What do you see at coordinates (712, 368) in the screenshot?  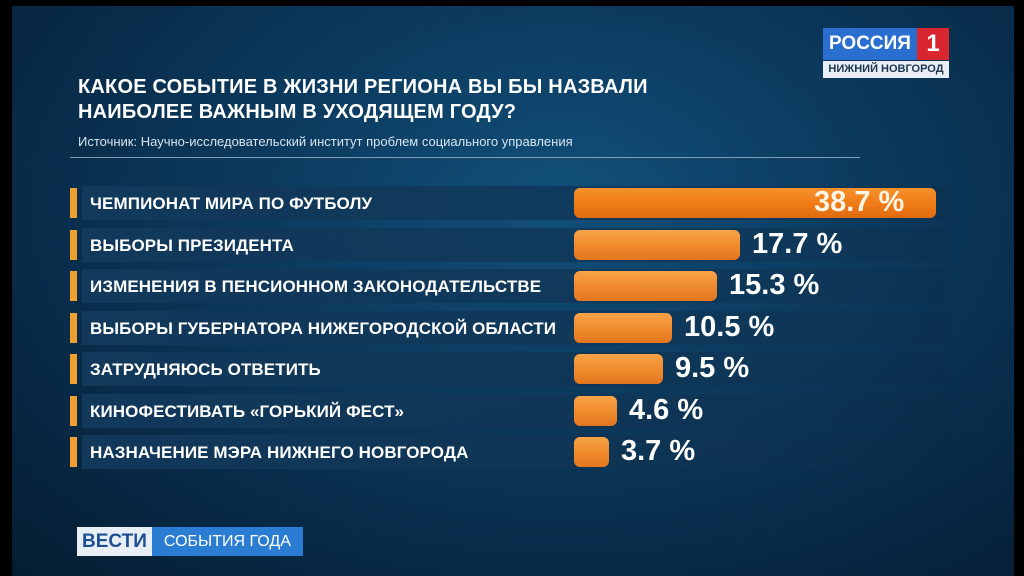 I see `value-label: 9.5 %` at bounding box center [712, 368].